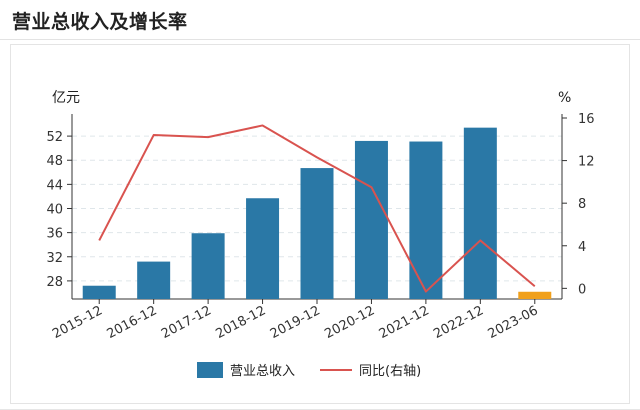  What do you see at coordinates (54, 258) in the screenshot?
I see `left-tick-label: 32` at bounding box center [54, 258].